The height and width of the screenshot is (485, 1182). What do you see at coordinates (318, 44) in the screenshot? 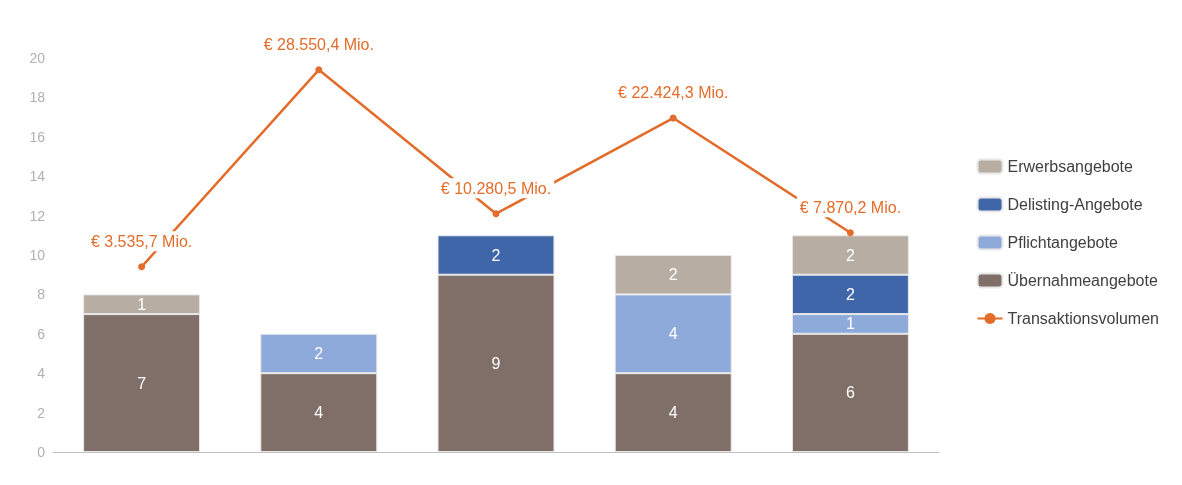
I see `data-label: € 28.550,4 Mio.` at bounding box center [318, 44].